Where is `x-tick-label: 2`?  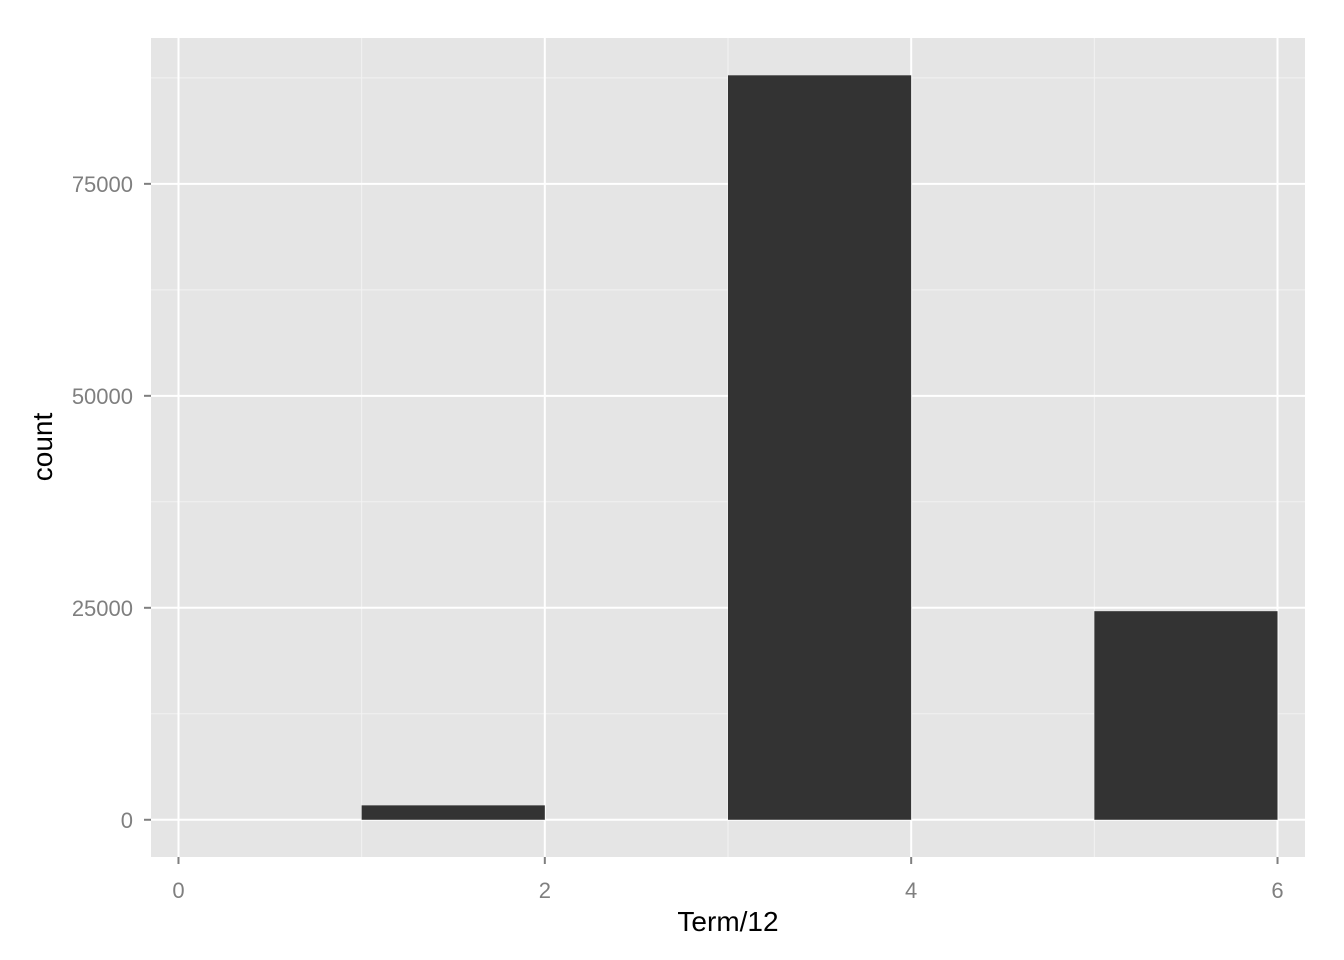
x-tick-label: 2 is located at coordinates (545, 890).